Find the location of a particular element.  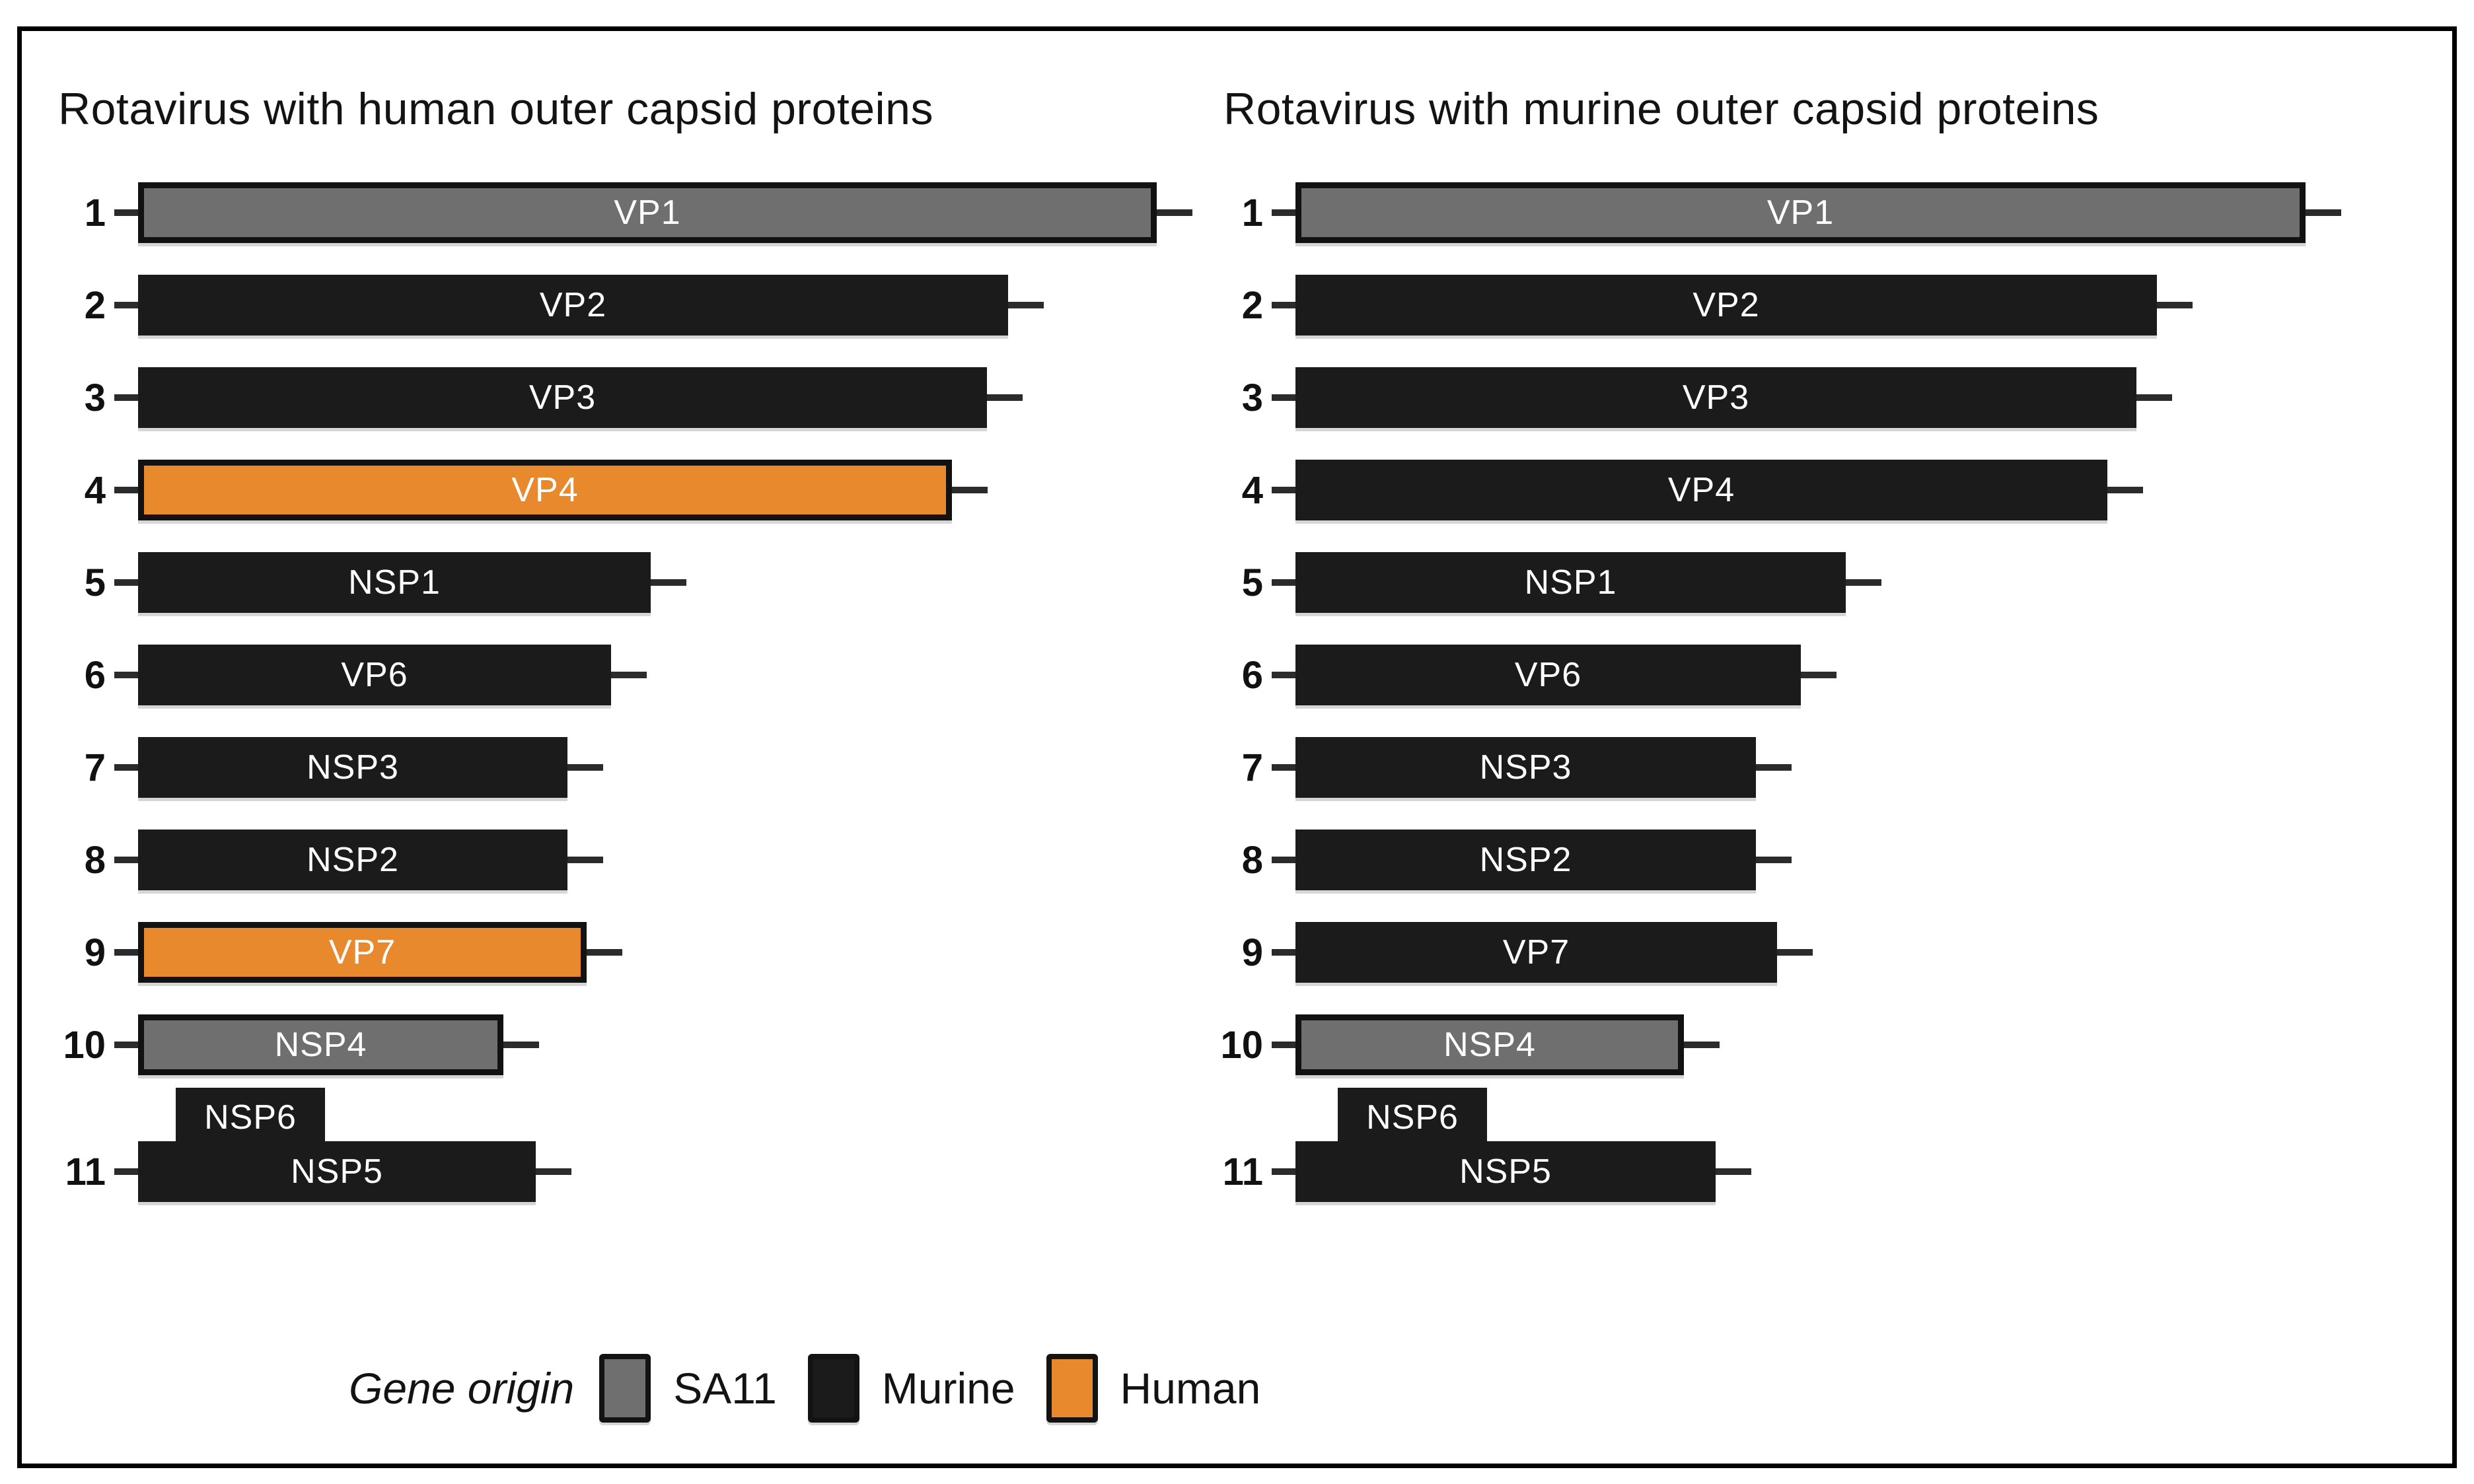

gene-bar-label: VP2 is located at coordinates (1726, 305).